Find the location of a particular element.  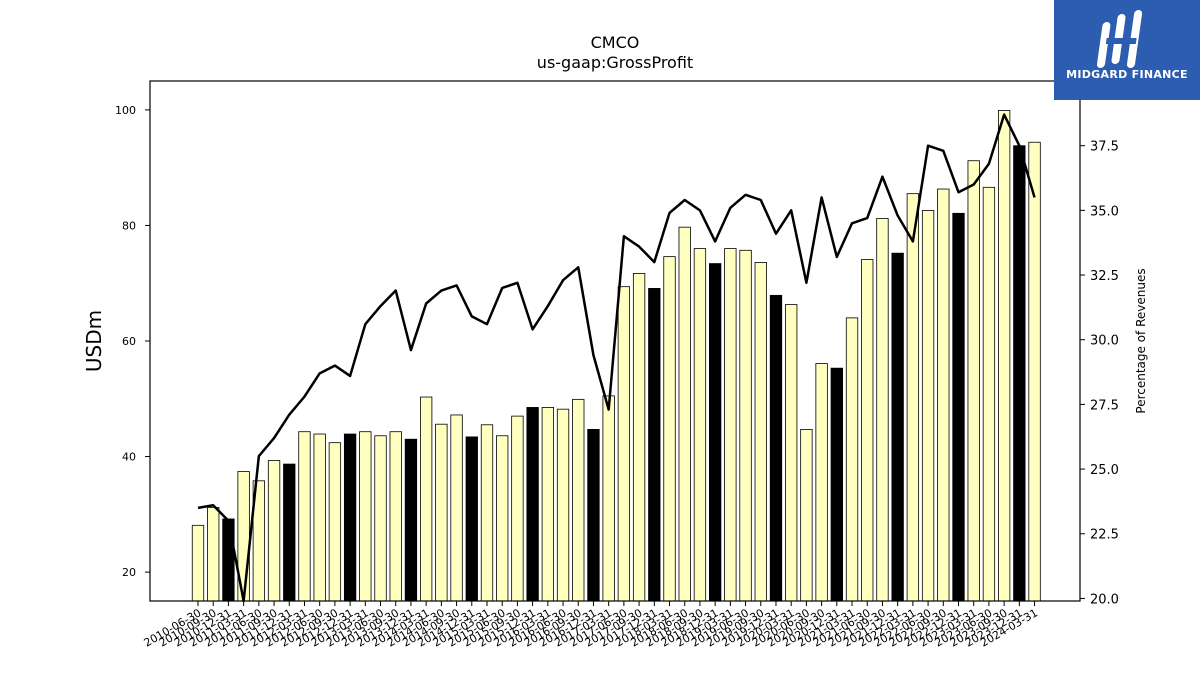

y-tick-label: 60 is located at coordinates (129, 341).